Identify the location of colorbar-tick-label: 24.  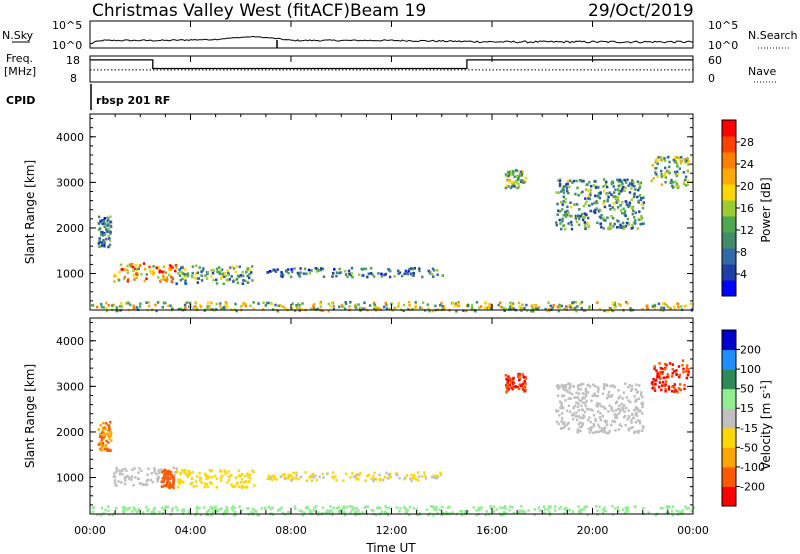
(747, 164).